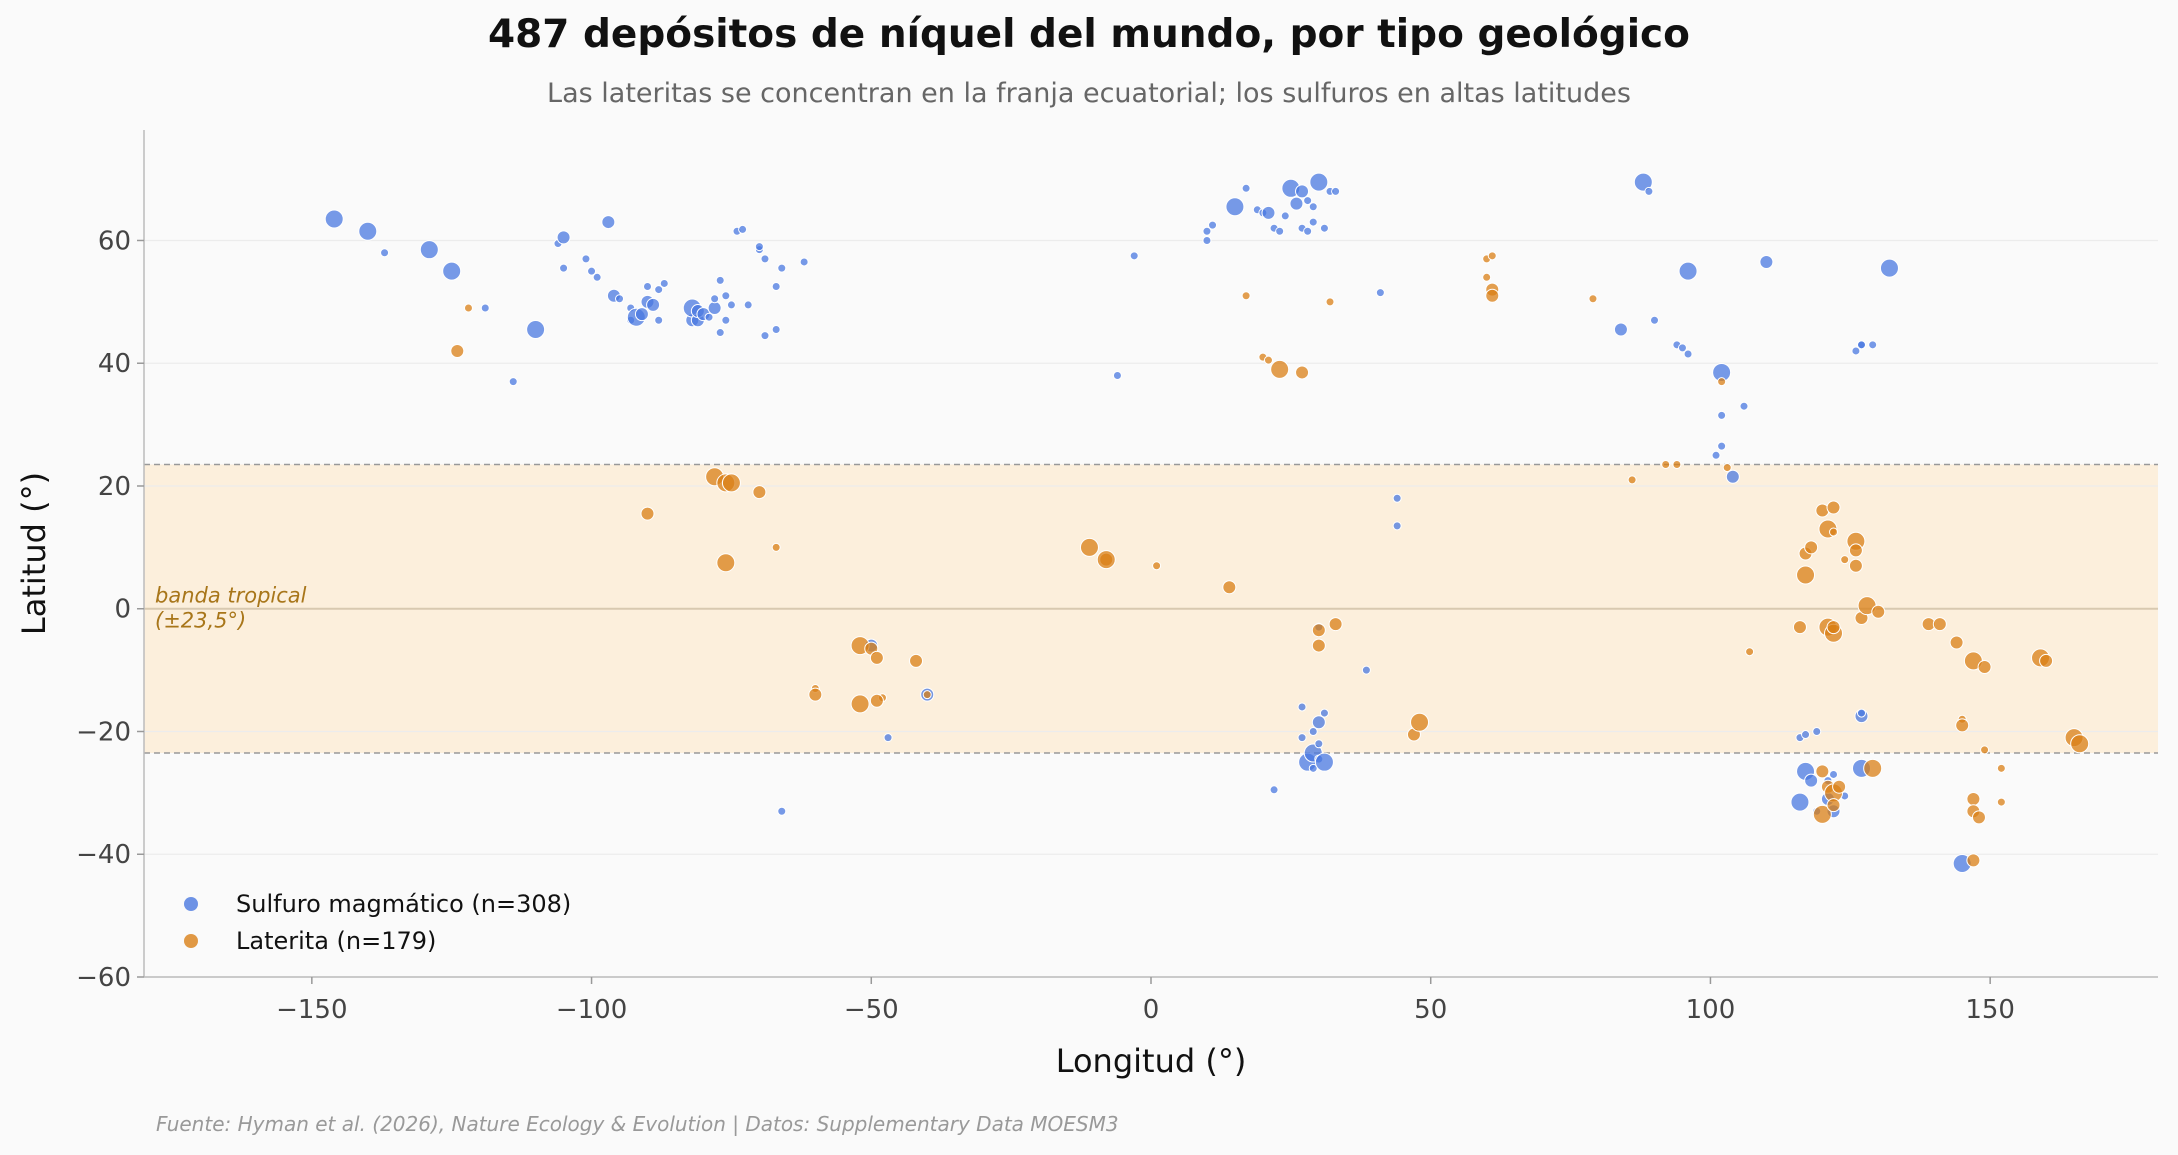  I want to click on y-tick-label: 60, so click(114, 241).